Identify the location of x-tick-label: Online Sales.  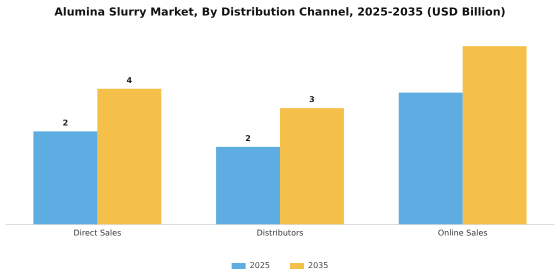
(463, 233).